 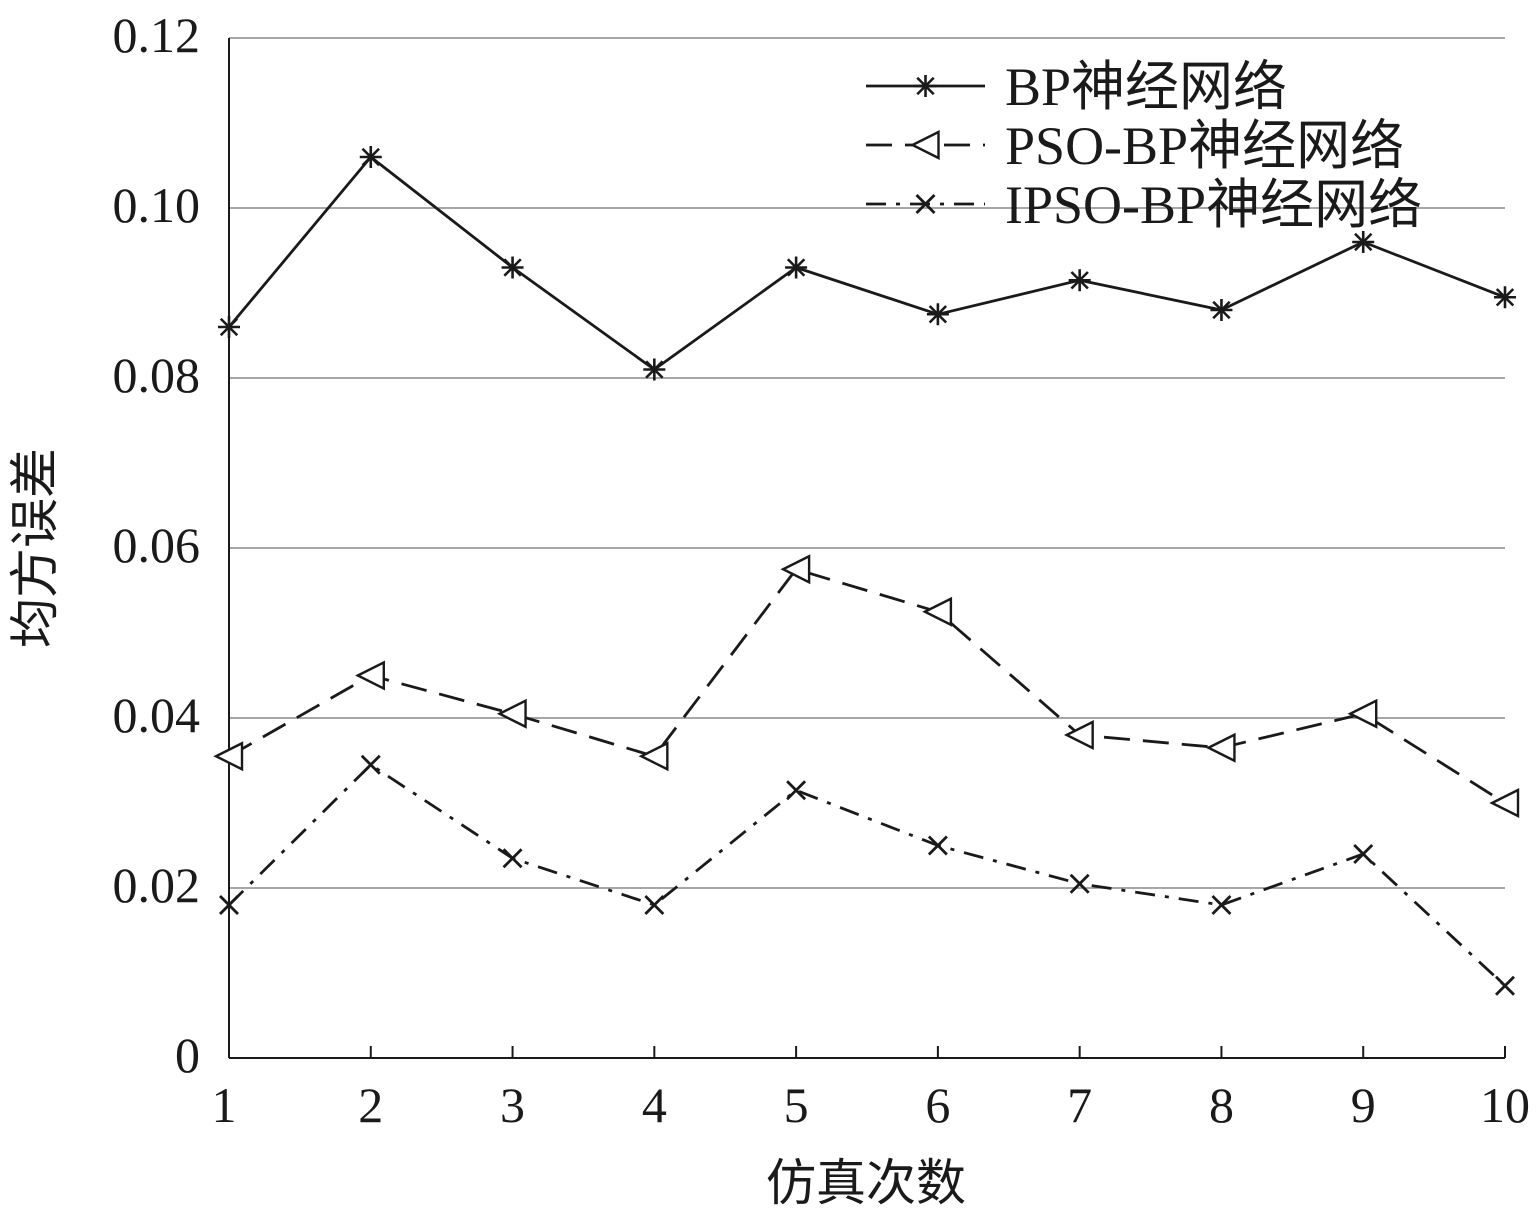 What do you see at coordinates (796, 1105) in the screenshot?
I see `x-tick-label: 5` at bounding box center [796, 1105].